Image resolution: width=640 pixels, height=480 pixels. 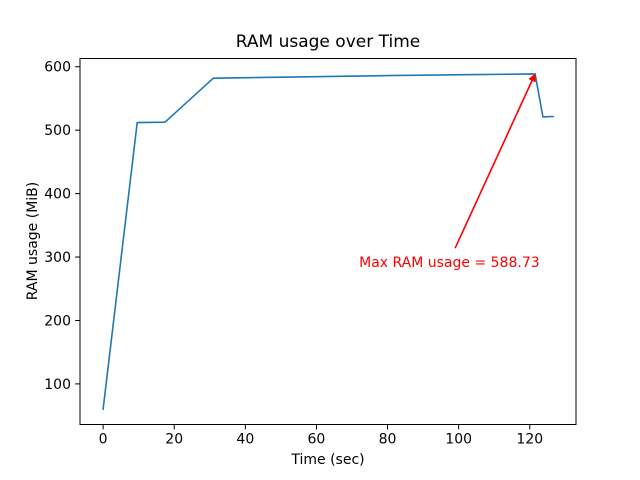 I want to click on y-tick-label: 300, so click(x=57, y=258).